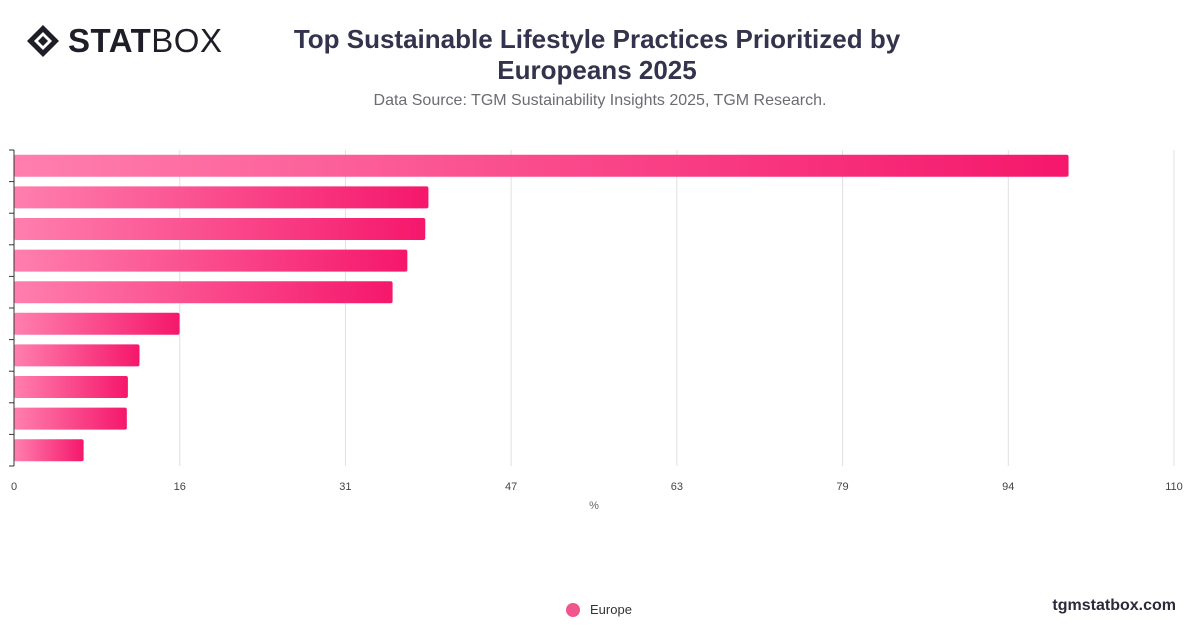 This screenshot has height=628, width=1200. I want to click on logo-stat-text: STAT, so click(110, 40).